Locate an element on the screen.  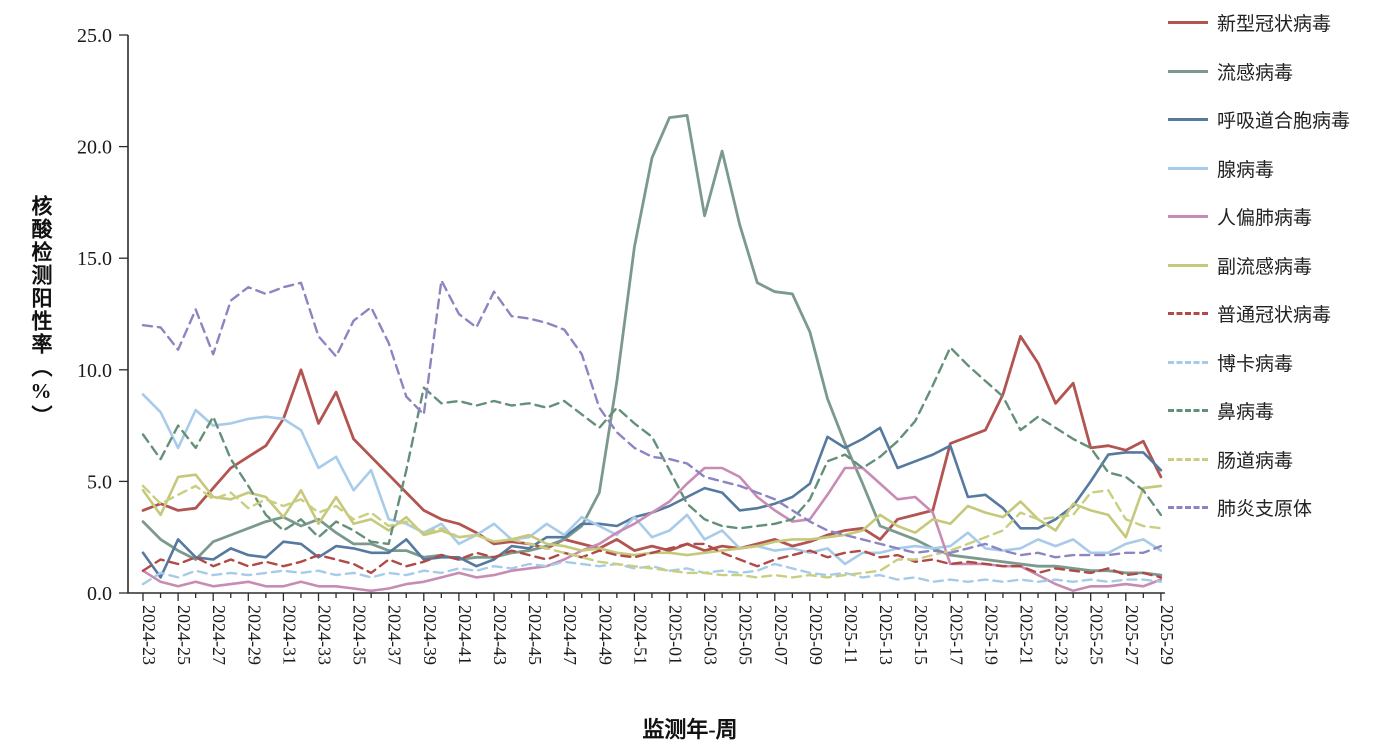
y-tick-label: 5.0 is located at coordinates (99, 482).